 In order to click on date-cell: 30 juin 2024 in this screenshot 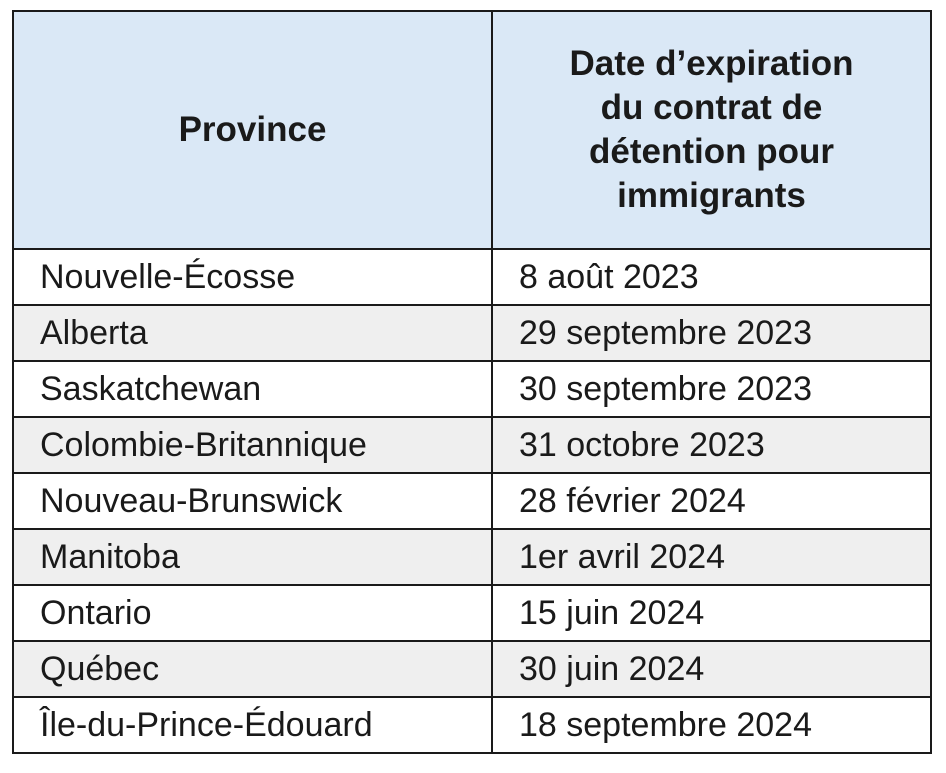, I will do `click(711, 669)`.